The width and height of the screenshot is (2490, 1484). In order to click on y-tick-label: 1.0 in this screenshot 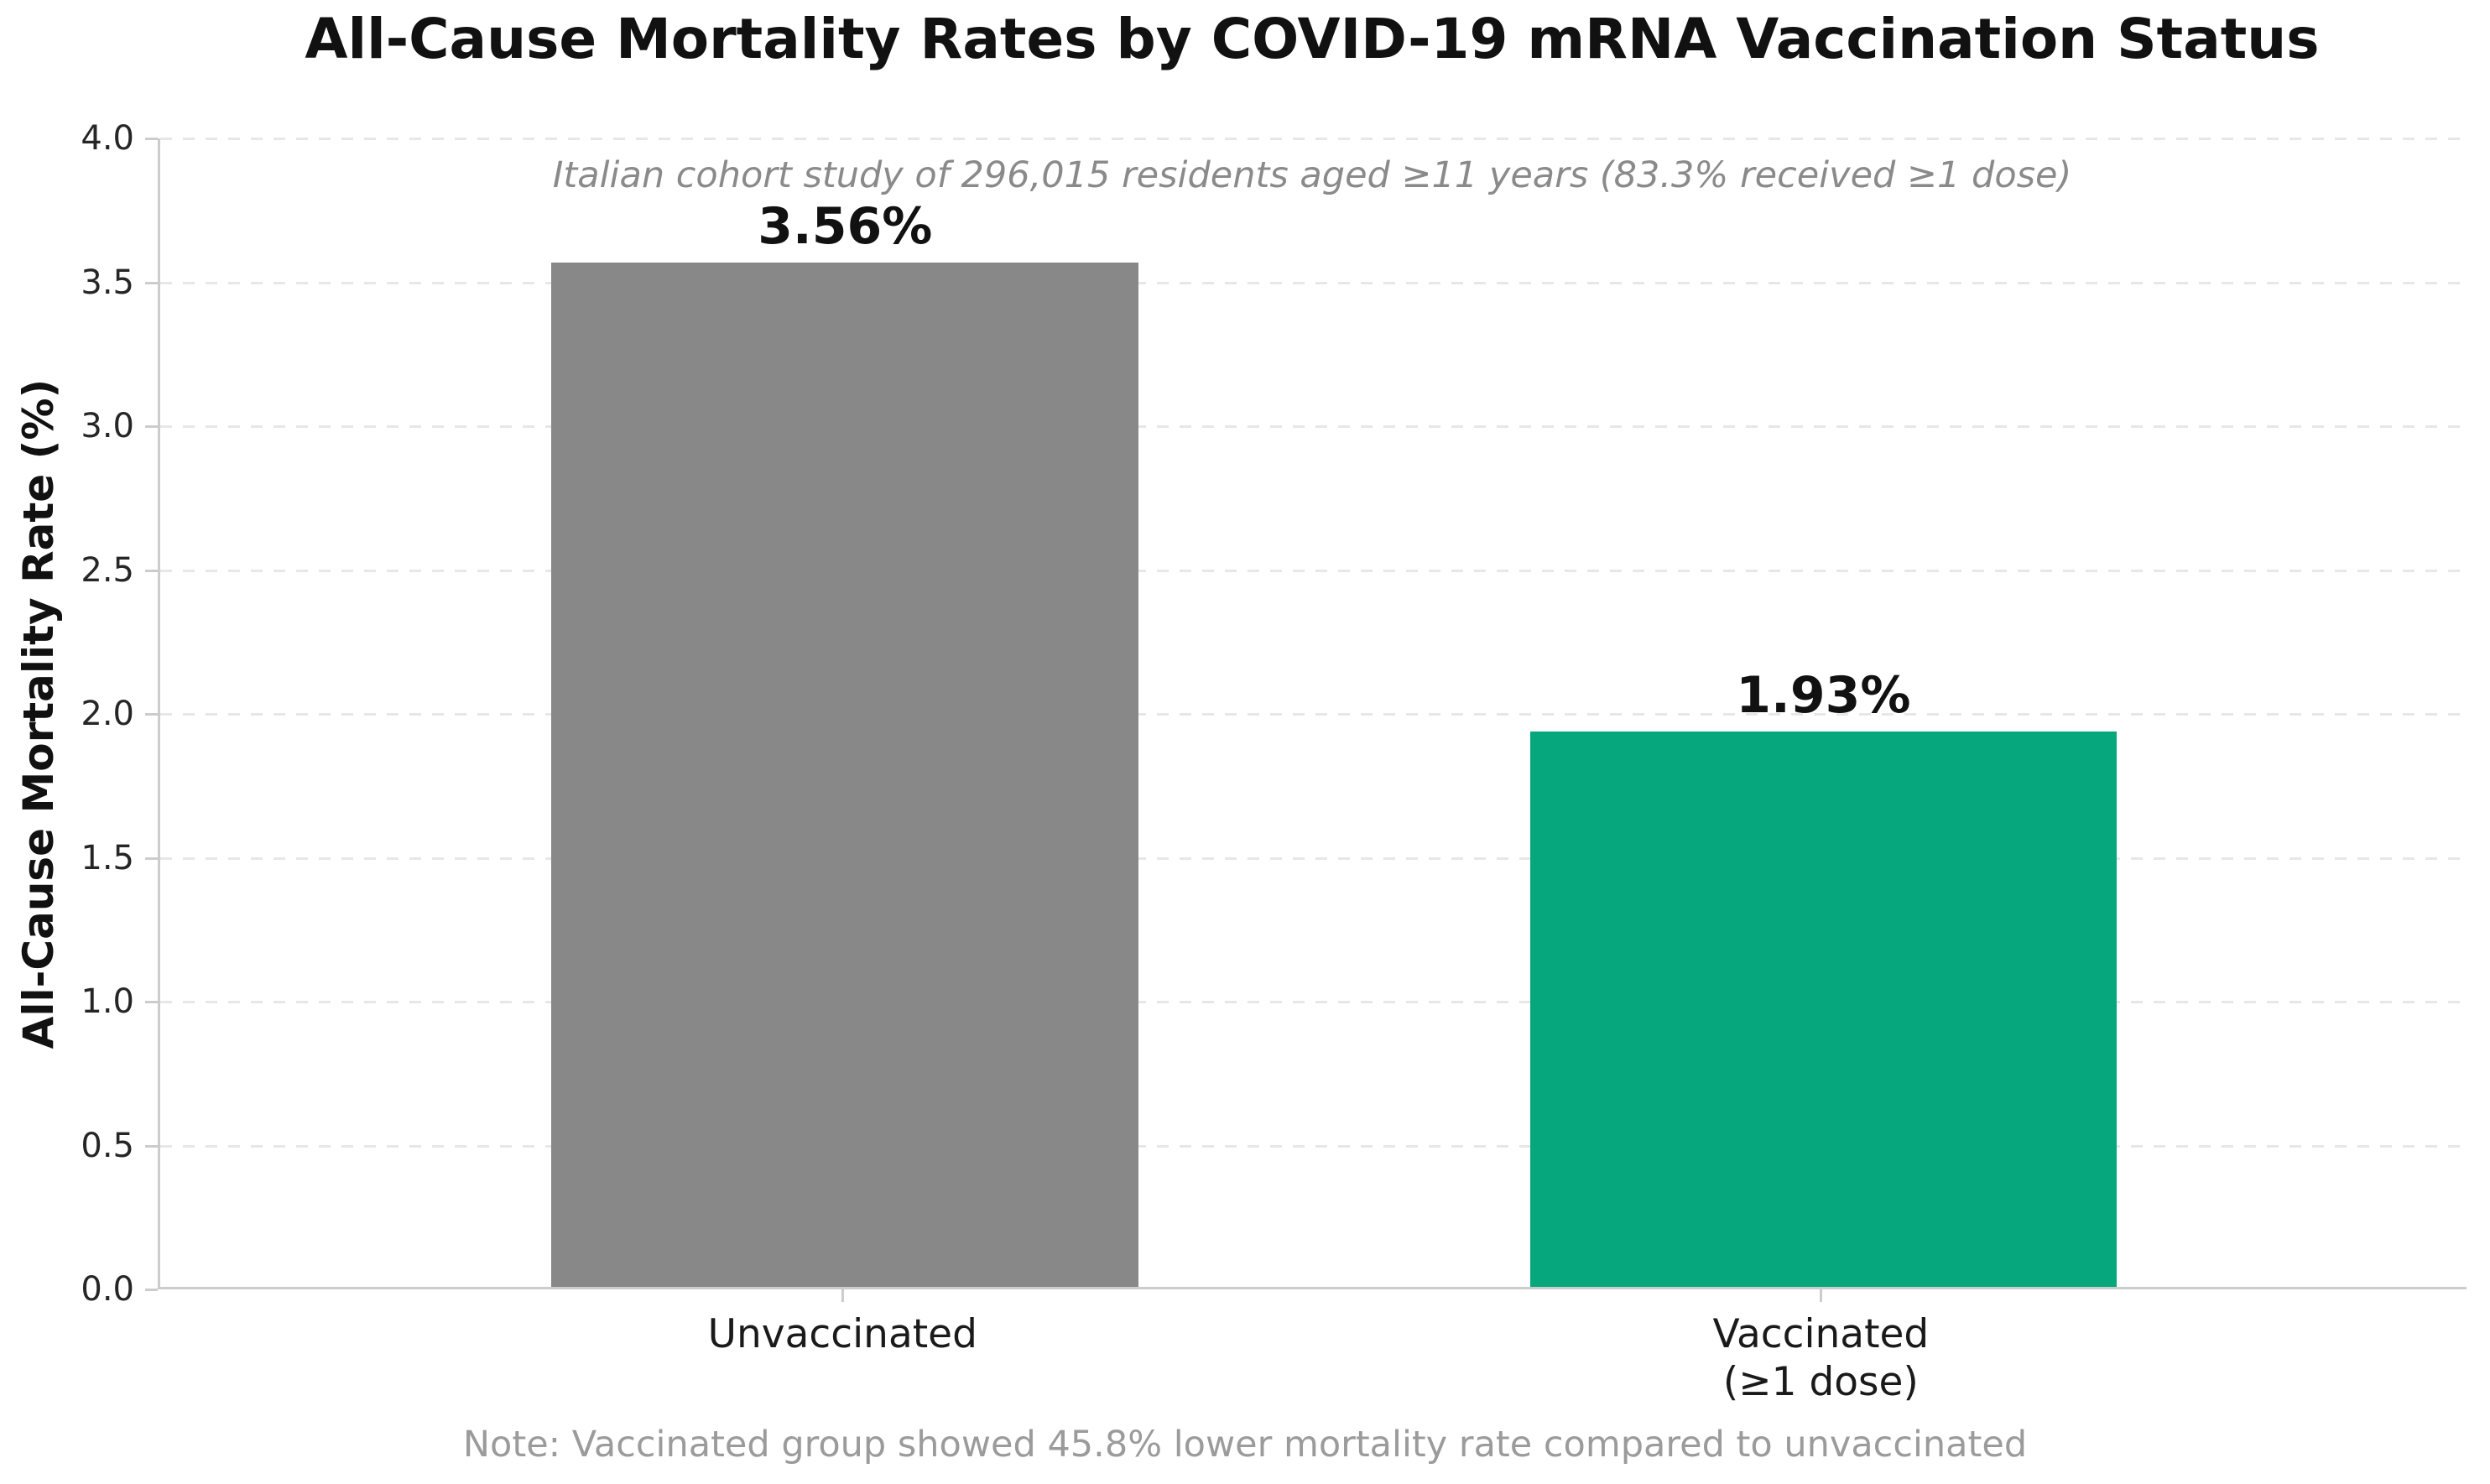, I will do `click(107, 1001)`.